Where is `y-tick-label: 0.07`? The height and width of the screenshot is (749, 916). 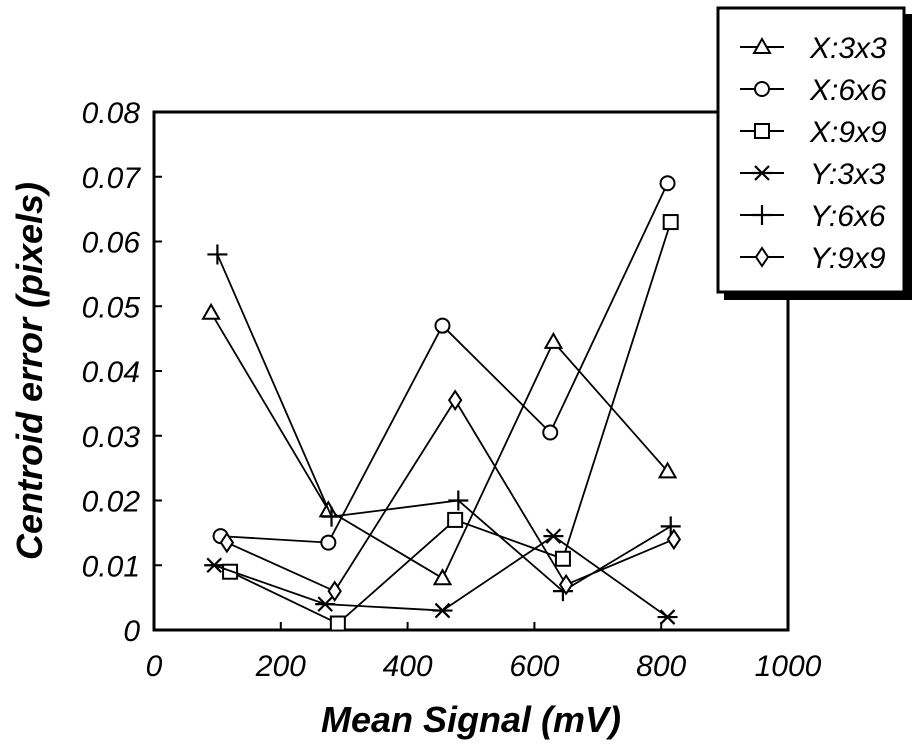
y-tick-label: 0.07 is located at coordinates (112, 178).